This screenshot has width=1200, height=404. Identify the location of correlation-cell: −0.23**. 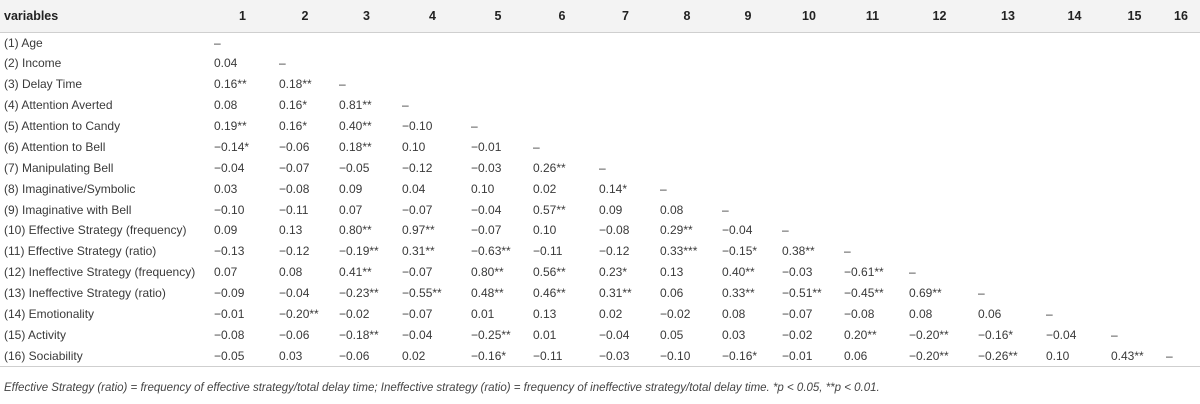
(359, 293).